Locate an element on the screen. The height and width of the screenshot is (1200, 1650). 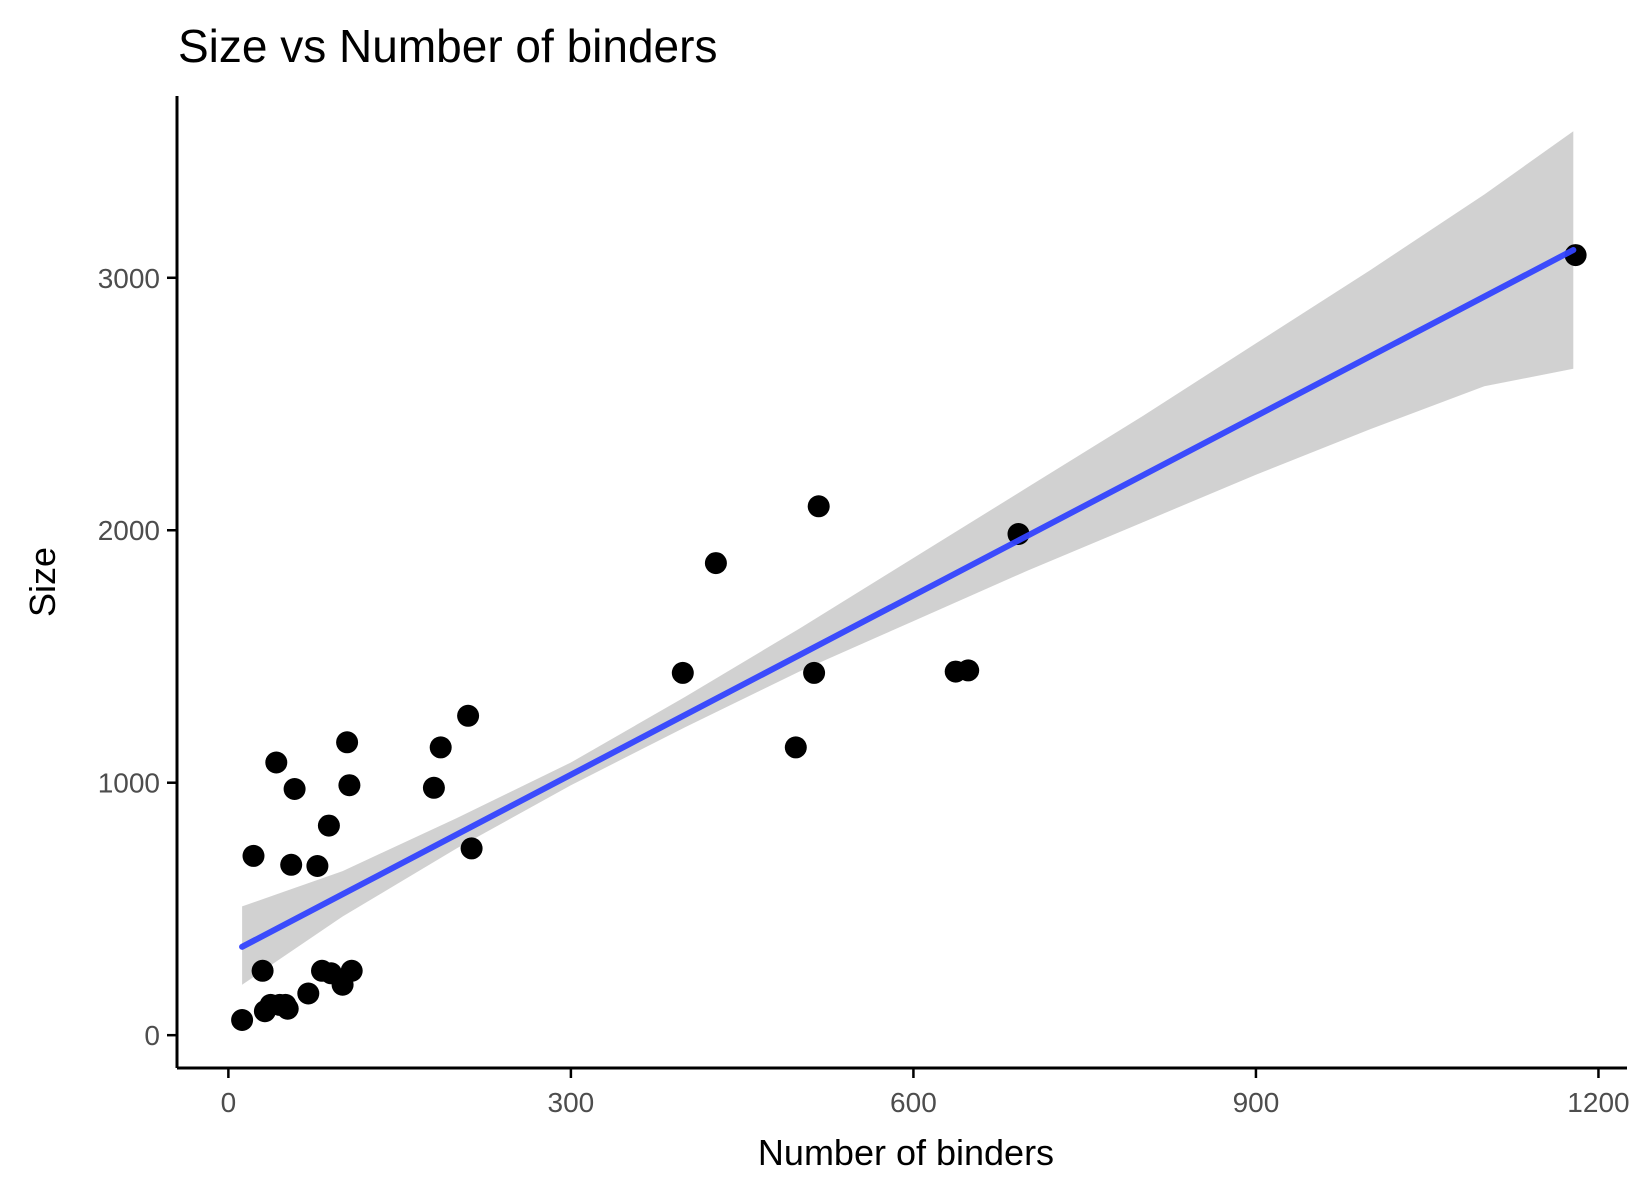
x-tick-label-3: 900 is located at coordinates (1256, 1102).